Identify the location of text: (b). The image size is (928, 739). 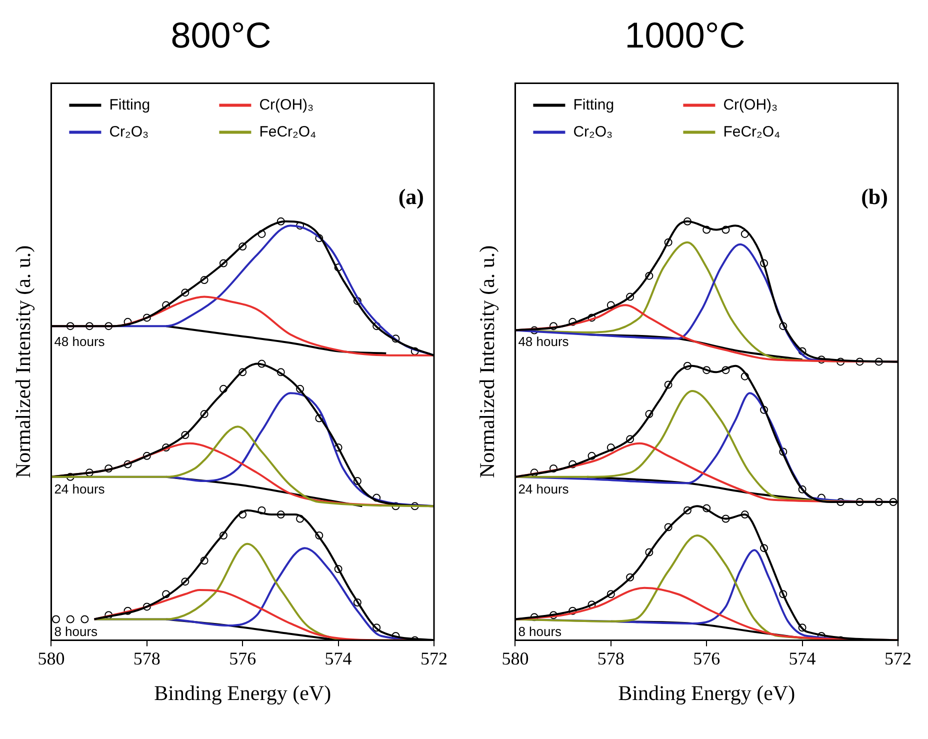
(874, 196).